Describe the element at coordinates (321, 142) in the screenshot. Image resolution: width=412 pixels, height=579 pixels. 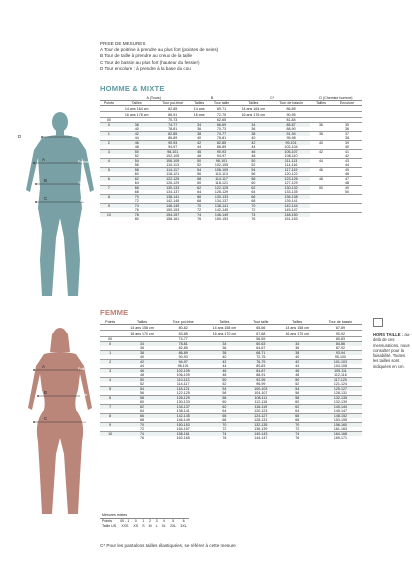
I see `encolure-size-cell: 40` at that location.